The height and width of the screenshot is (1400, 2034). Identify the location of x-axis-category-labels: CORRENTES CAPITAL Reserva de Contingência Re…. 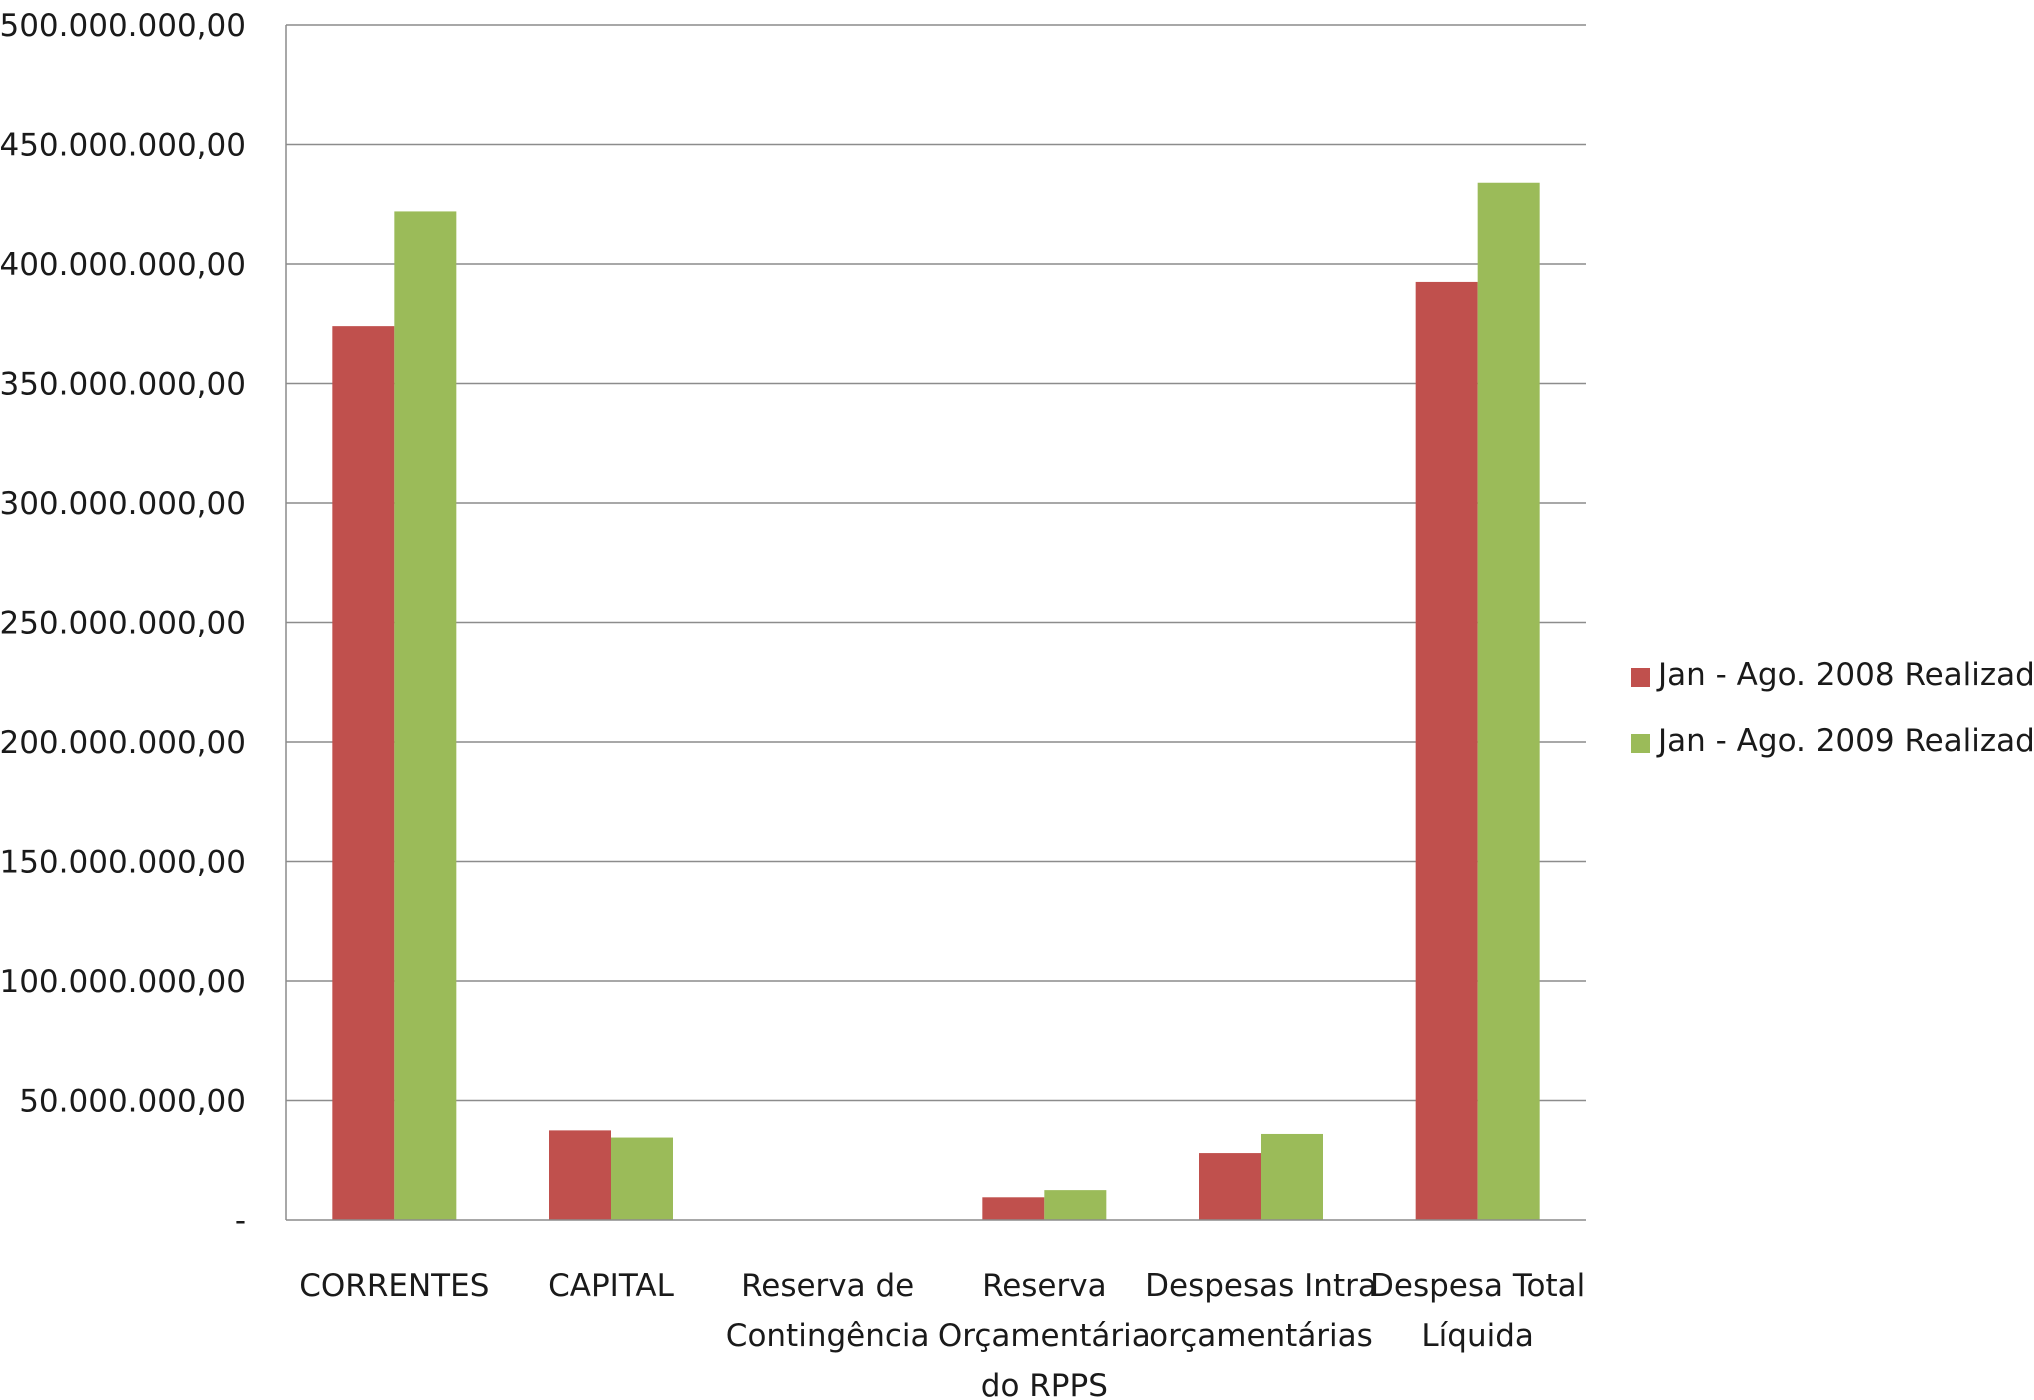
(942, 1334).